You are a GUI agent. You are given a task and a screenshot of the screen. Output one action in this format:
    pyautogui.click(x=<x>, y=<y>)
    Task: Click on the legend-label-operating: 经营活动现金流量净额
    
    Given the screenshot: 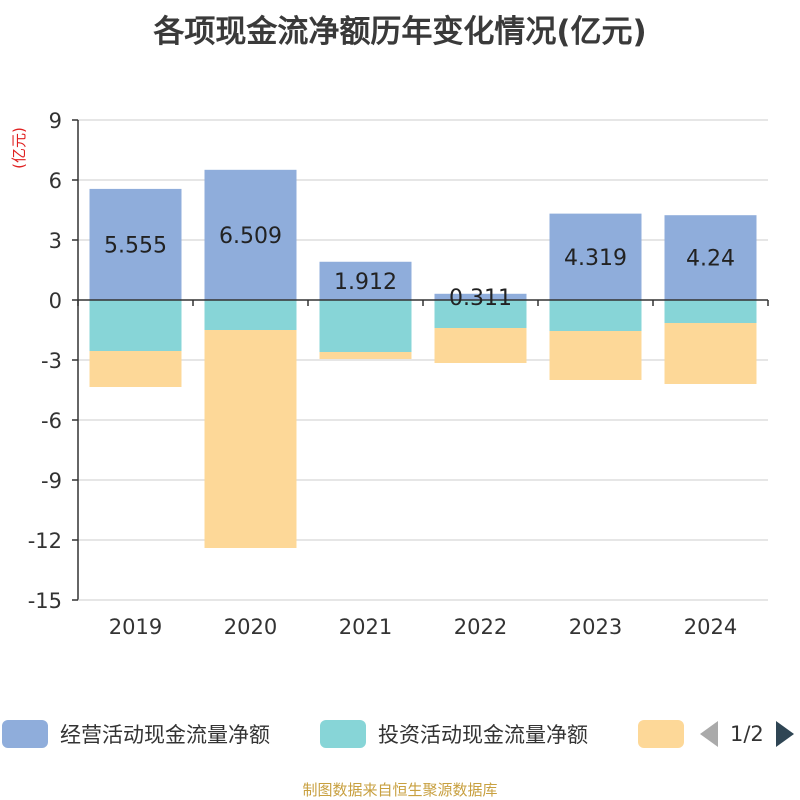 What is the action you would take?
    pyautogui.click(x=165, y=735)
    